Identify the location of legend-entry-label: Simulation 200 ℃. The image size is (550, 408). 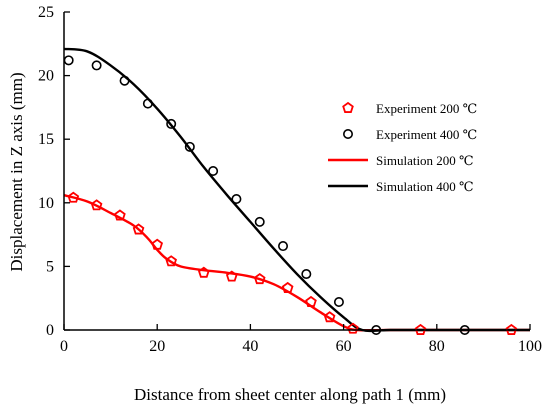
(425, 160).